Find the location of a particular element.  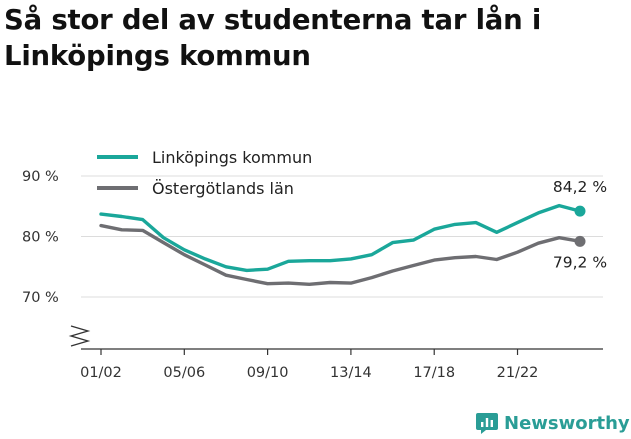

x-tick-label: 17/18 is located at coordinates (434, 373).